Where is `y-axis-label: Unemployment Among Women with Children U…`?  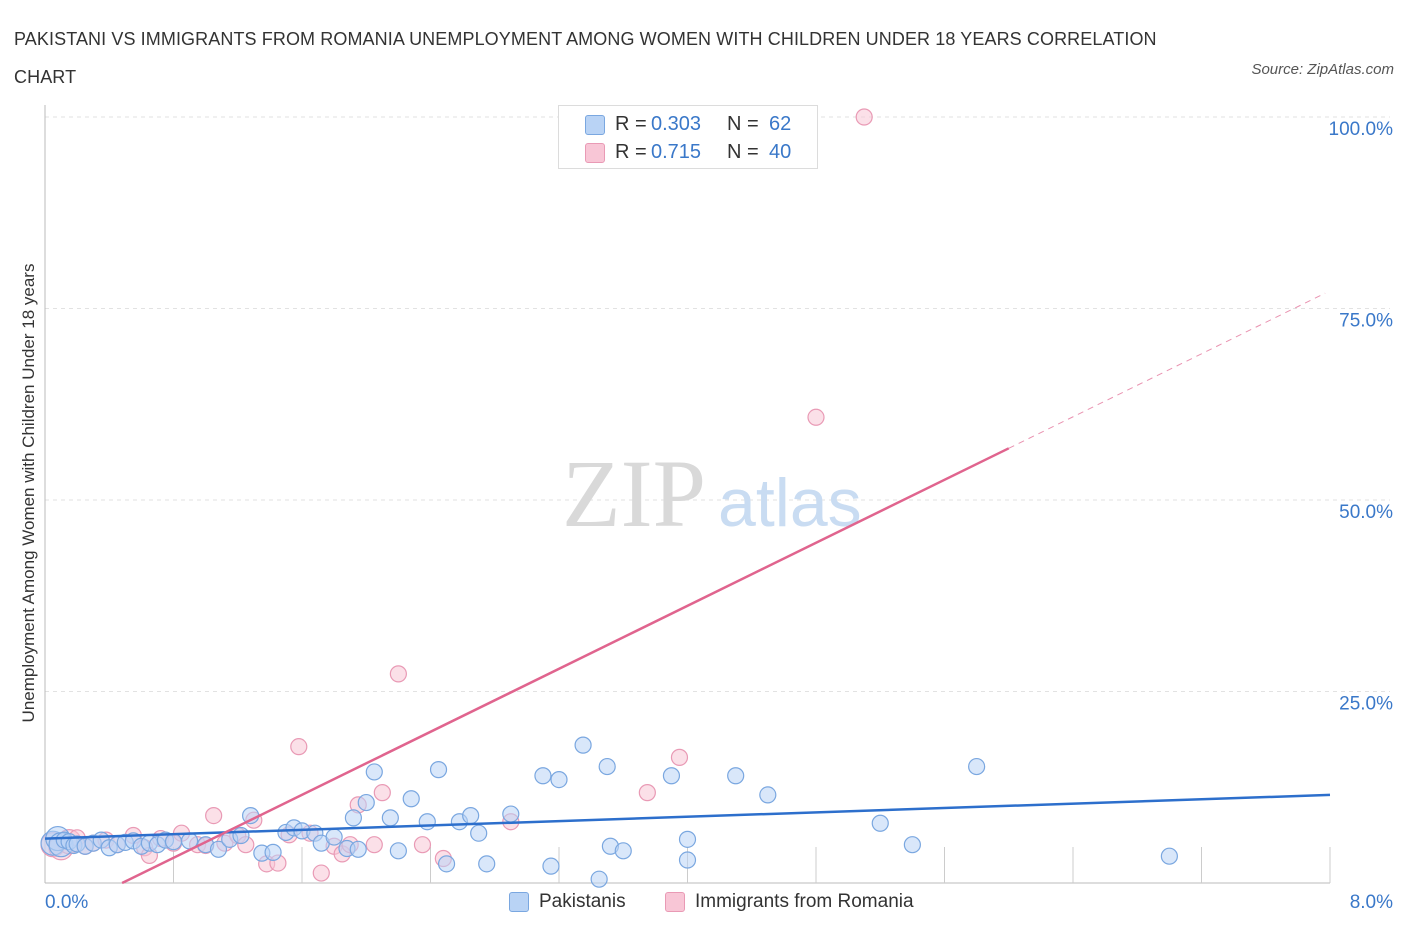
y-axis-label: Unemployment Among Women with Children U… is located at coordinates (28, 493).